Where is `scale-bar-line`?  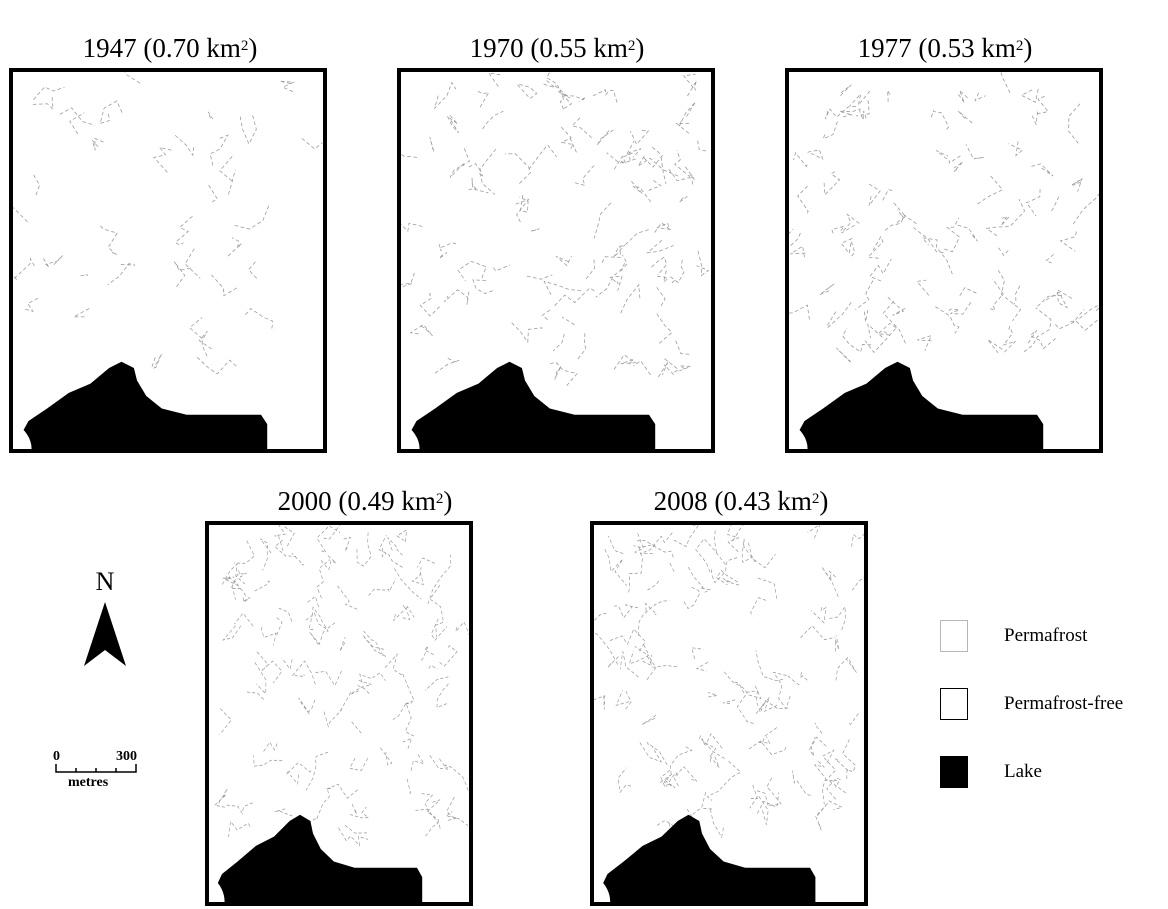 scale-bar-line is located at coordinates (96, 768).